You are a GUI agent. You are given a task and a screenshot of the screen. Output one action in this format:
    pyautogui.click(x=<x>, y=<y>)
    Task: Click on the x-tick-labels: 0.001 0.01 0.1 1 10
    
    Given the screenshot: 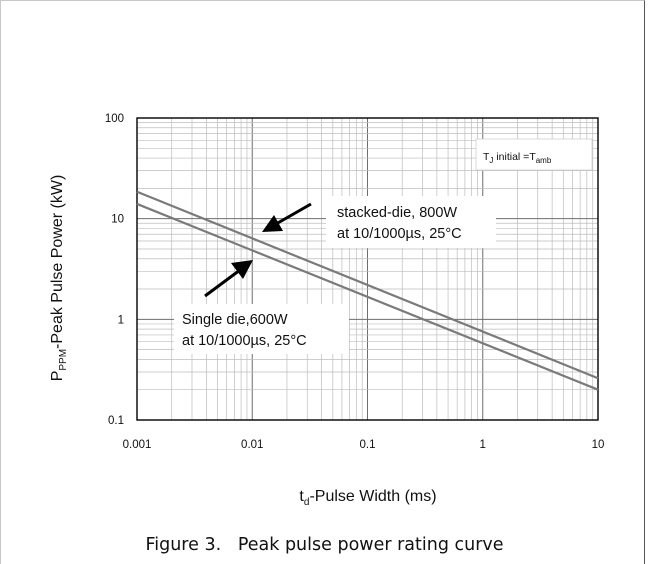 What is the action you would take?
    pyautogui.click(x=364, y=445)
    